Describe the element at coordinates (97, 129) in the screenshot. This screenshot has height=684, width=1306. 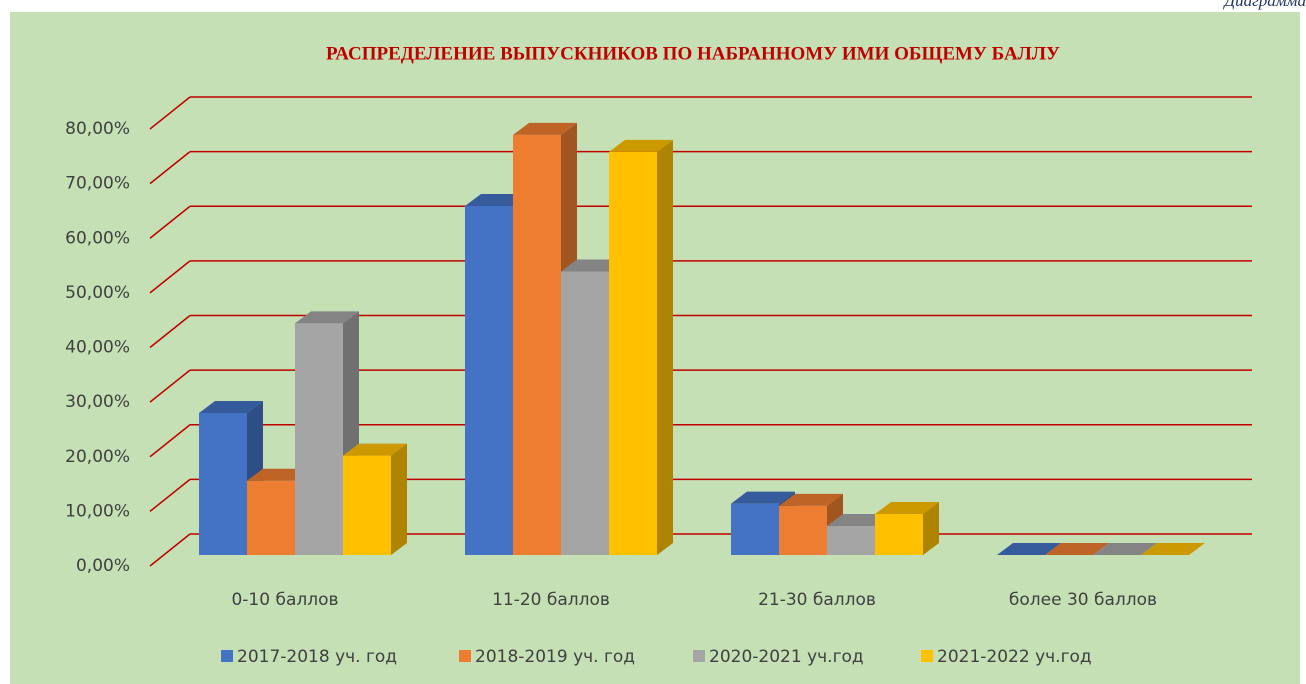
I see `y-tick-label: 80,00%` at that location.